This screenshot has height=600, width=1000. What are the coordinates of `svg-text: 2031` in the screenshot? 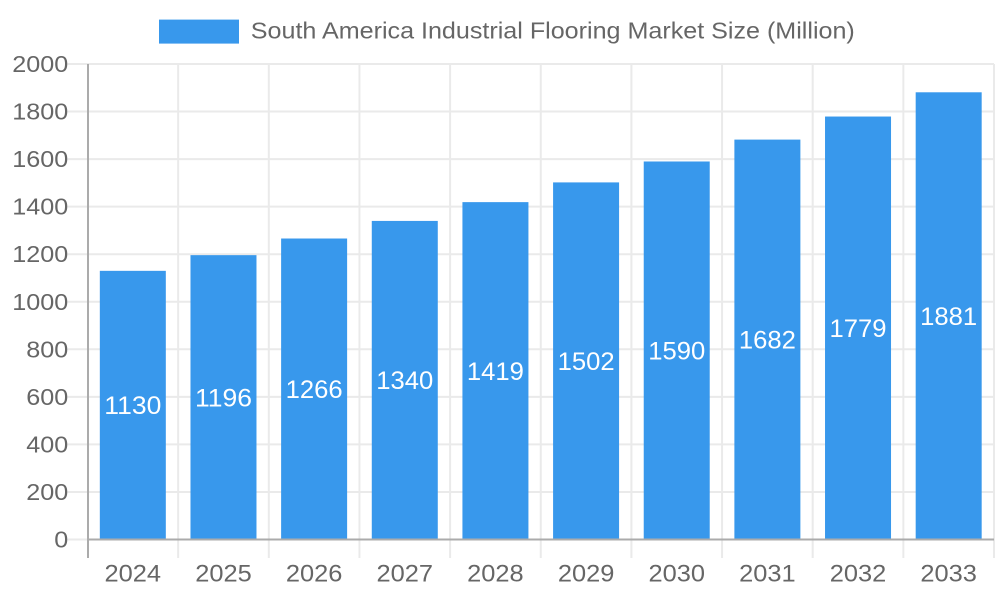 It's located at (767, 574).